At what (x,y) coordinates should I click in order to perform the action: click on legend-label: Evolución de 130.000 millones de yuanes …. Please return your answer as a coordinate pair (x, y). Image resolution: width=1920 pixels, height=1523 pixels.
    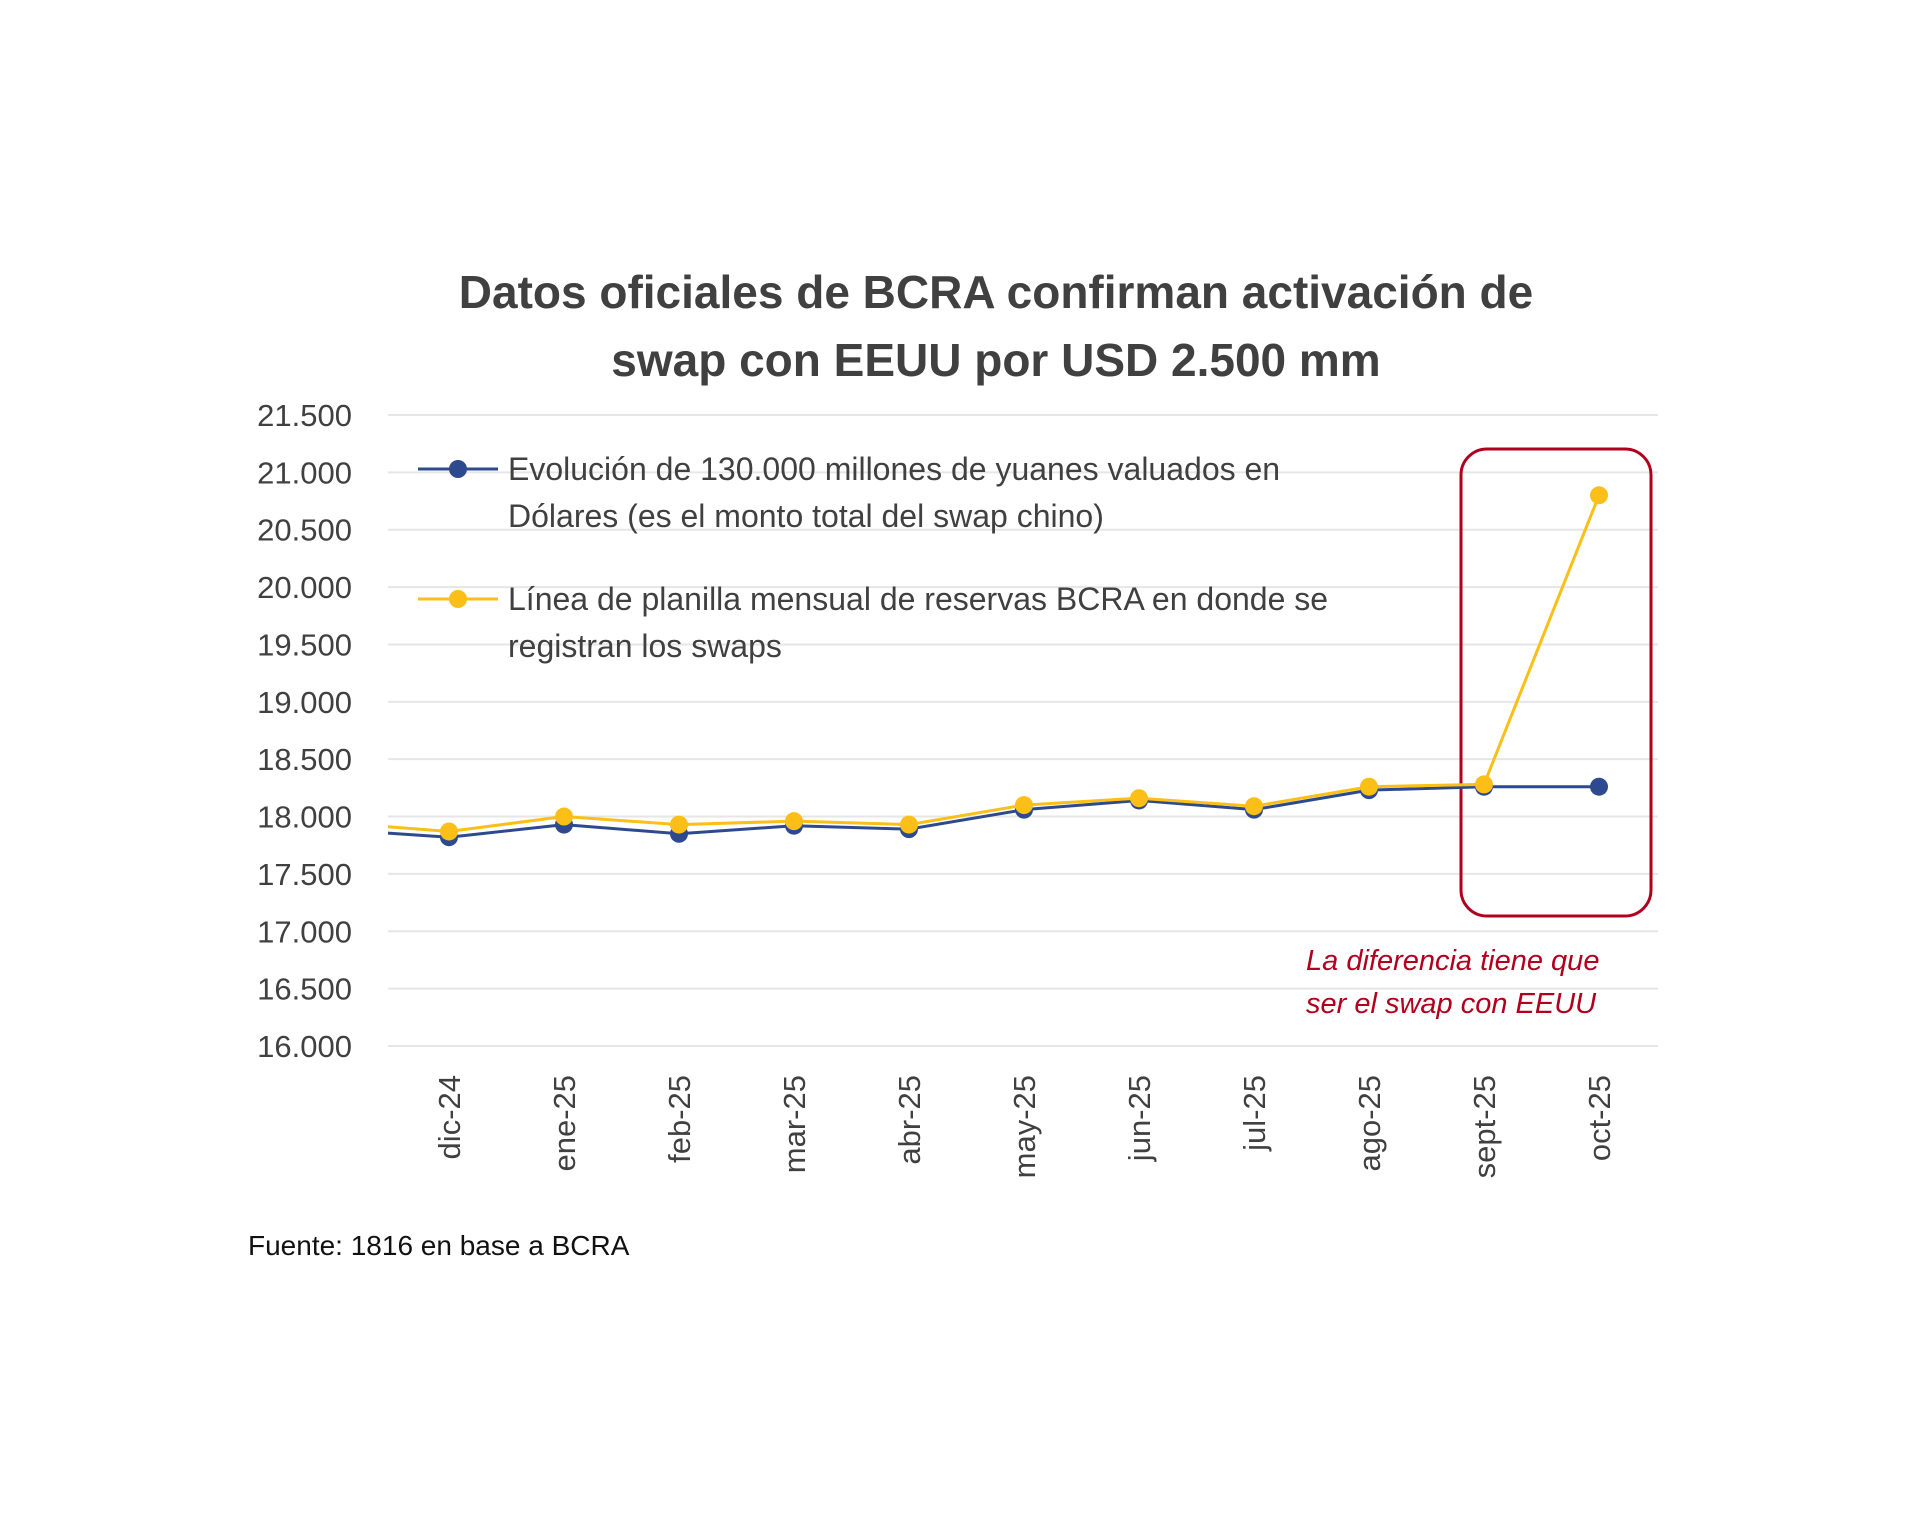
    Looking at the image, I should click on (894, 469).